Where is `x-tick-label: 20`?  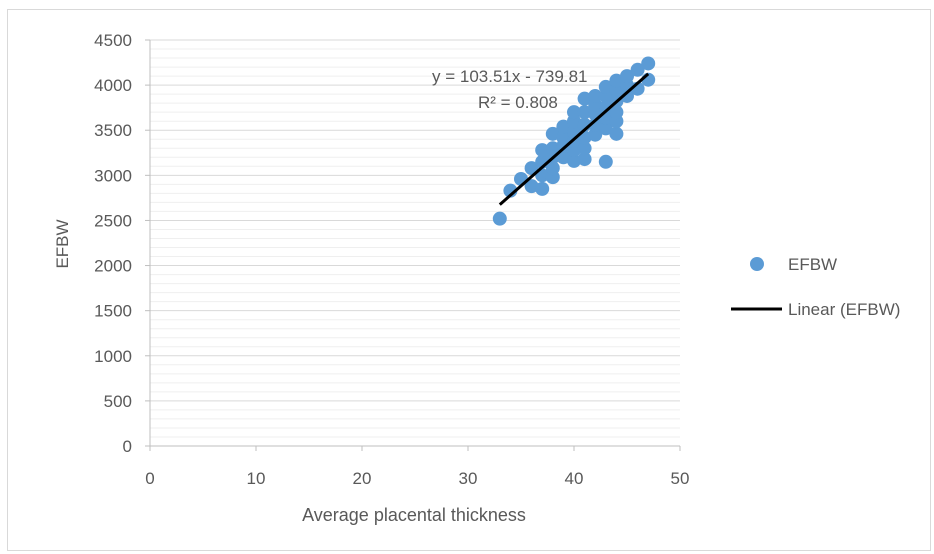 x-tick-label: 20 is located at coordinates (362, 478).